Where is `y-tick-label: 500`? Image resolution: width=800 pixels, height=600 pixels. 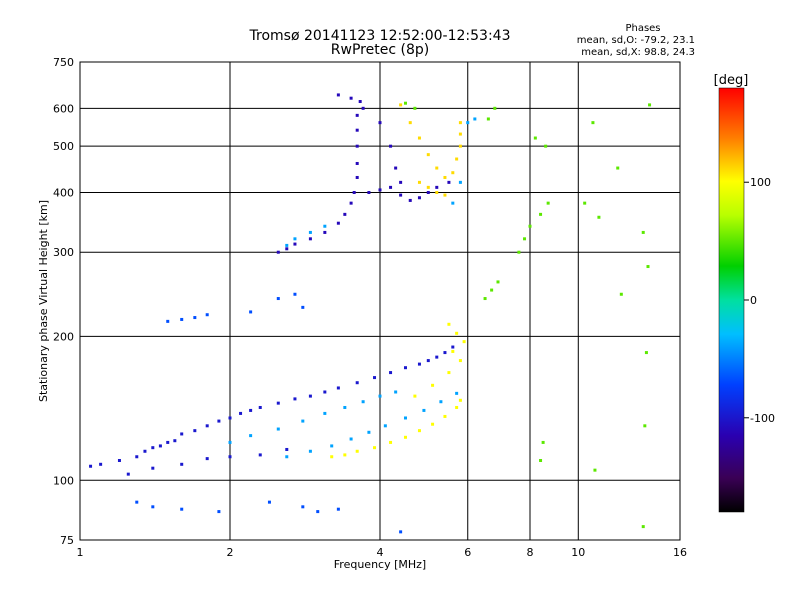 y-tick-label: 500 is located at coordinates (63, 146).